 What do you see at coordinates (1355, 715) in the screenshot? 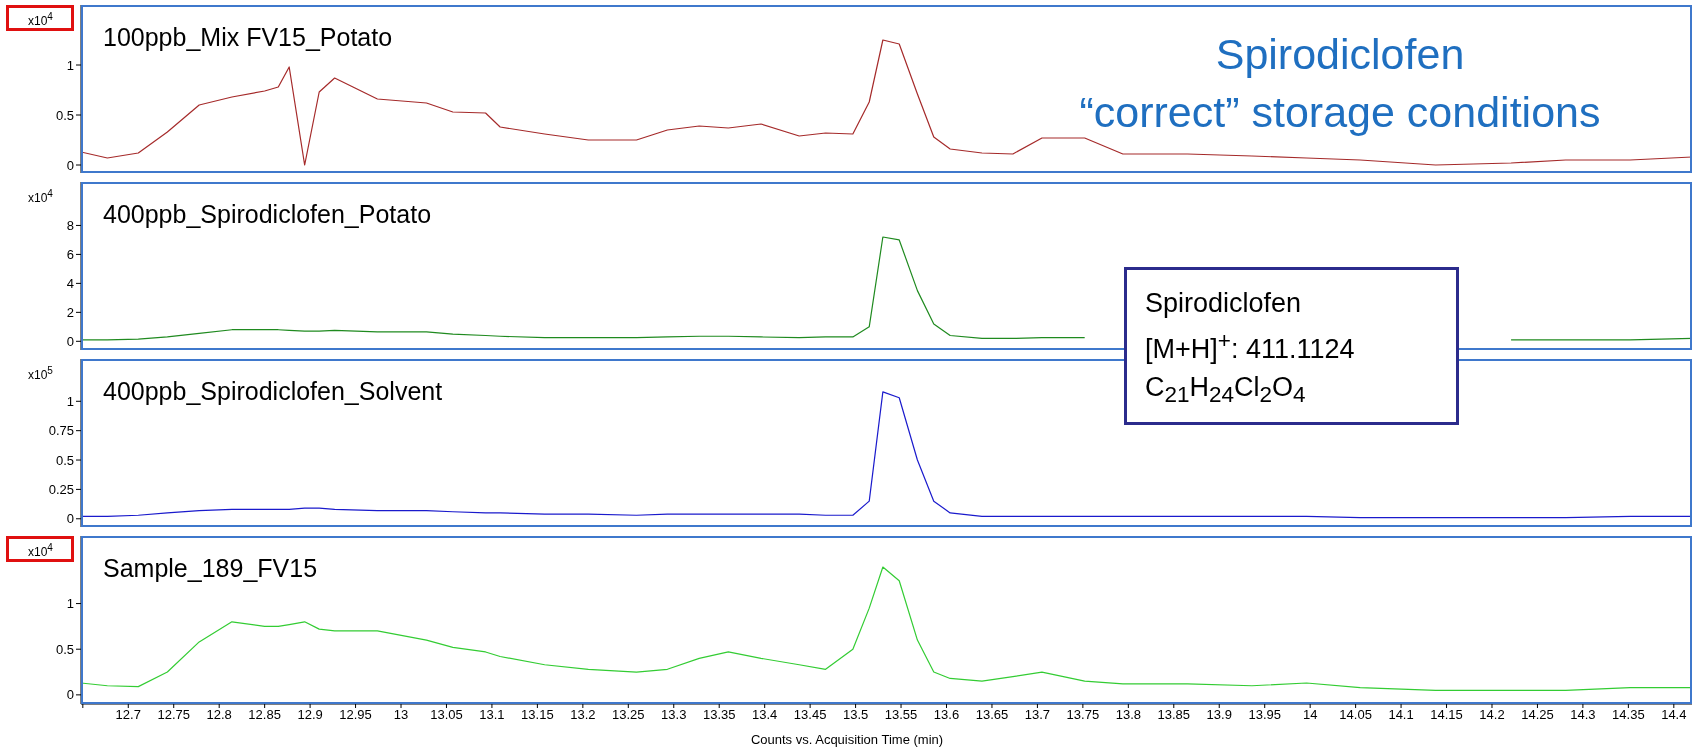
I see `x-tick-label: 14.05` at bounding box center [1355, 715].